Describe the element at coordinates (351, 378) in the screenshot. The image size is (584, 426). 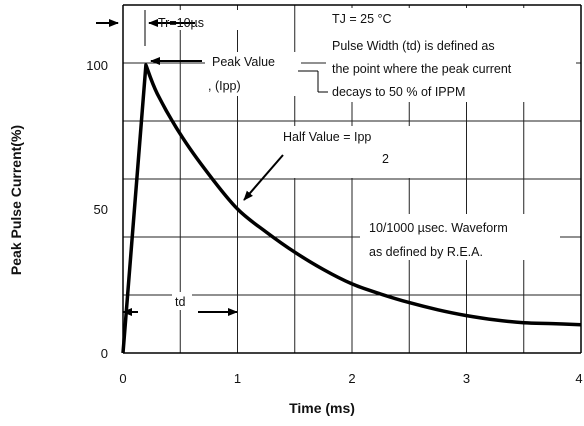
I see `x-tick-label: 2` at that location.